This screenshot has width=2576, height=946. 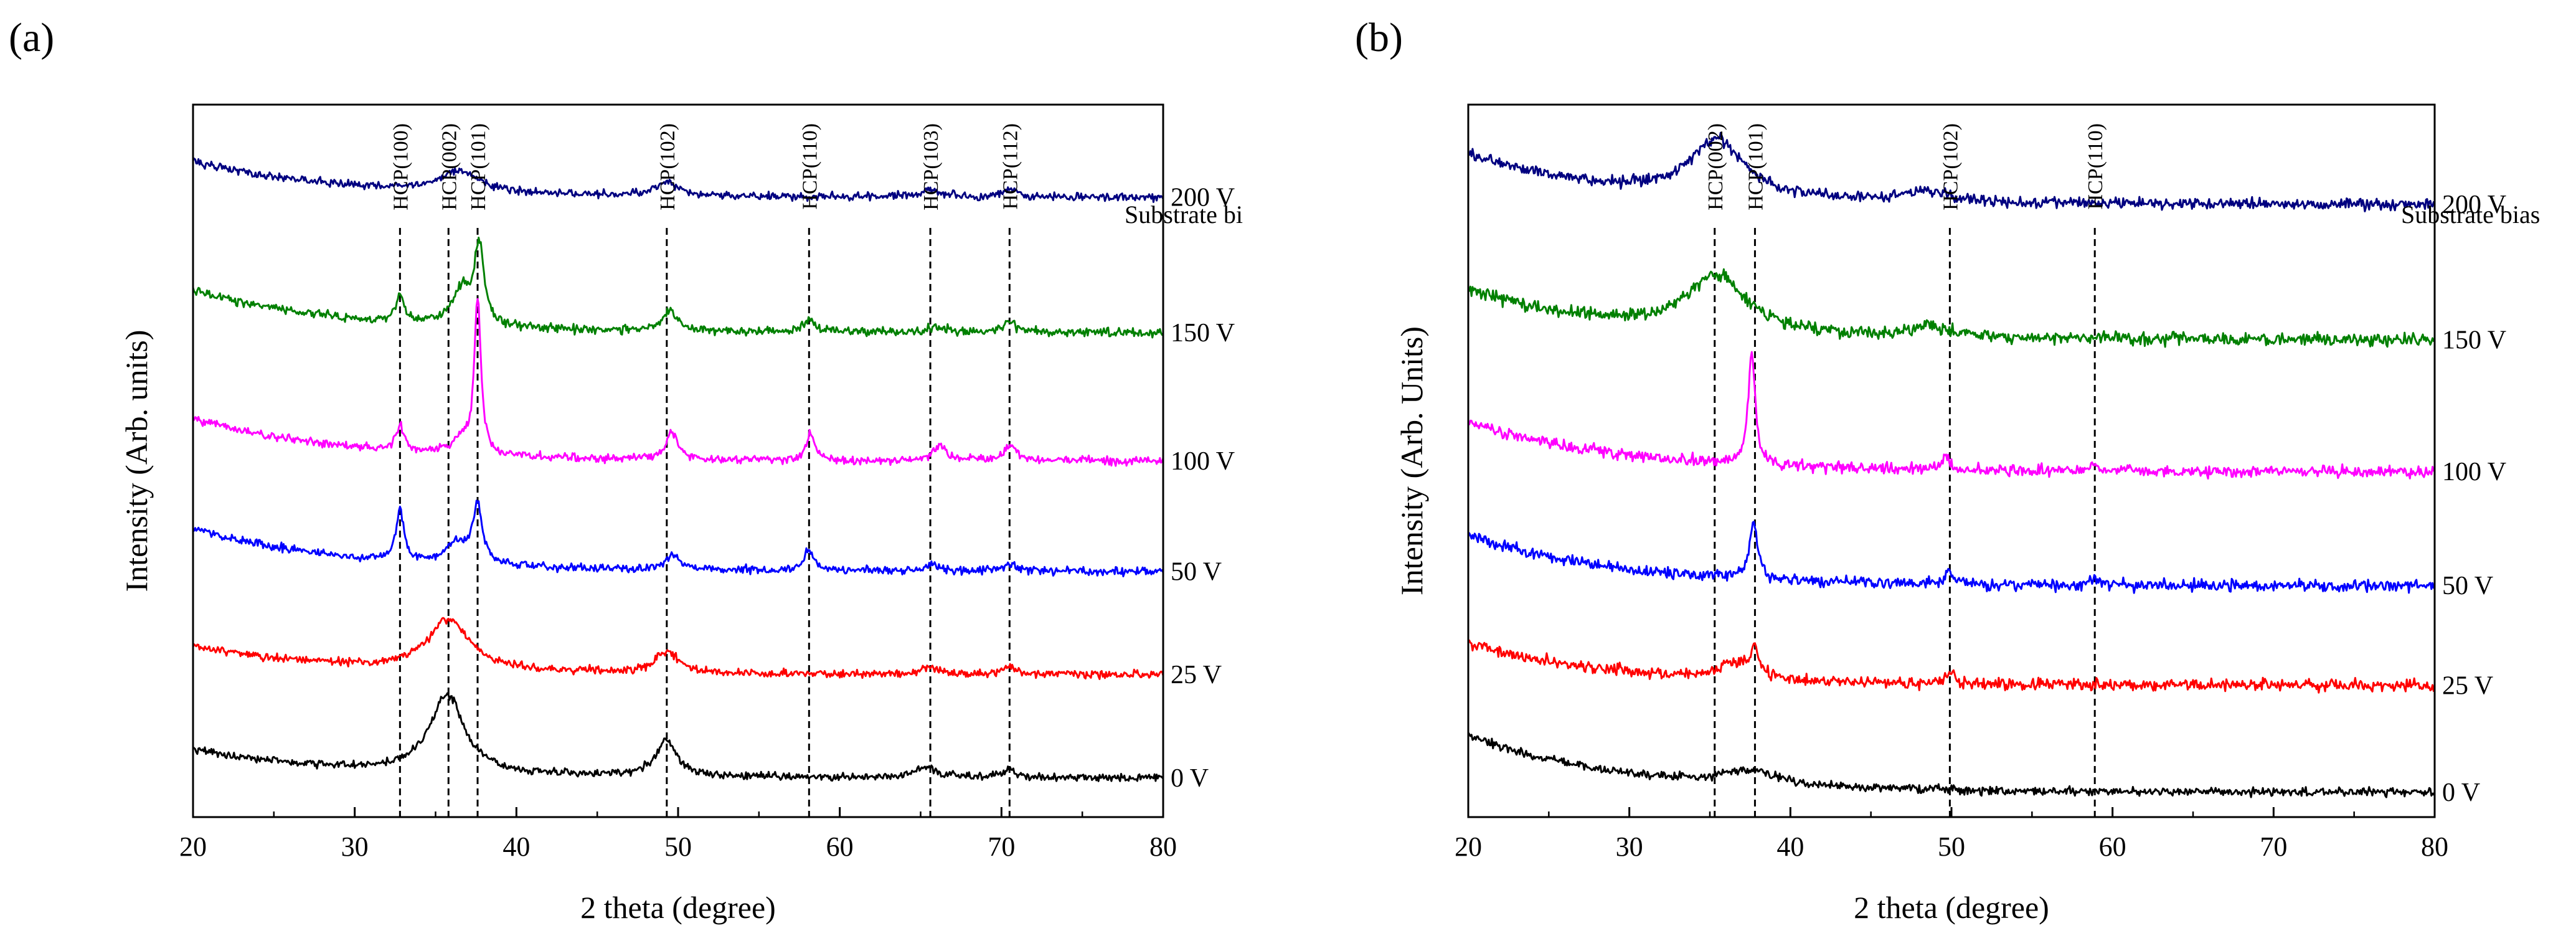 I want to click on legend-title-b: Substrate bias, so click(x=2470, y=215).